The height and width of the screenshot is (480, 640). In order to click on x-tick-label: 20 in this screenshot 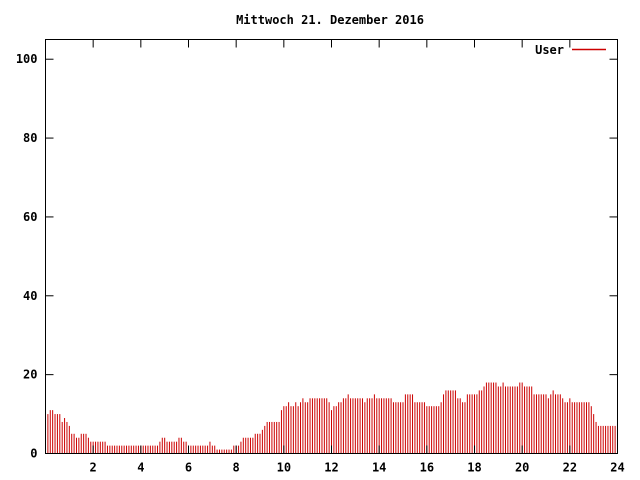, I will do `click(522, 468)`.